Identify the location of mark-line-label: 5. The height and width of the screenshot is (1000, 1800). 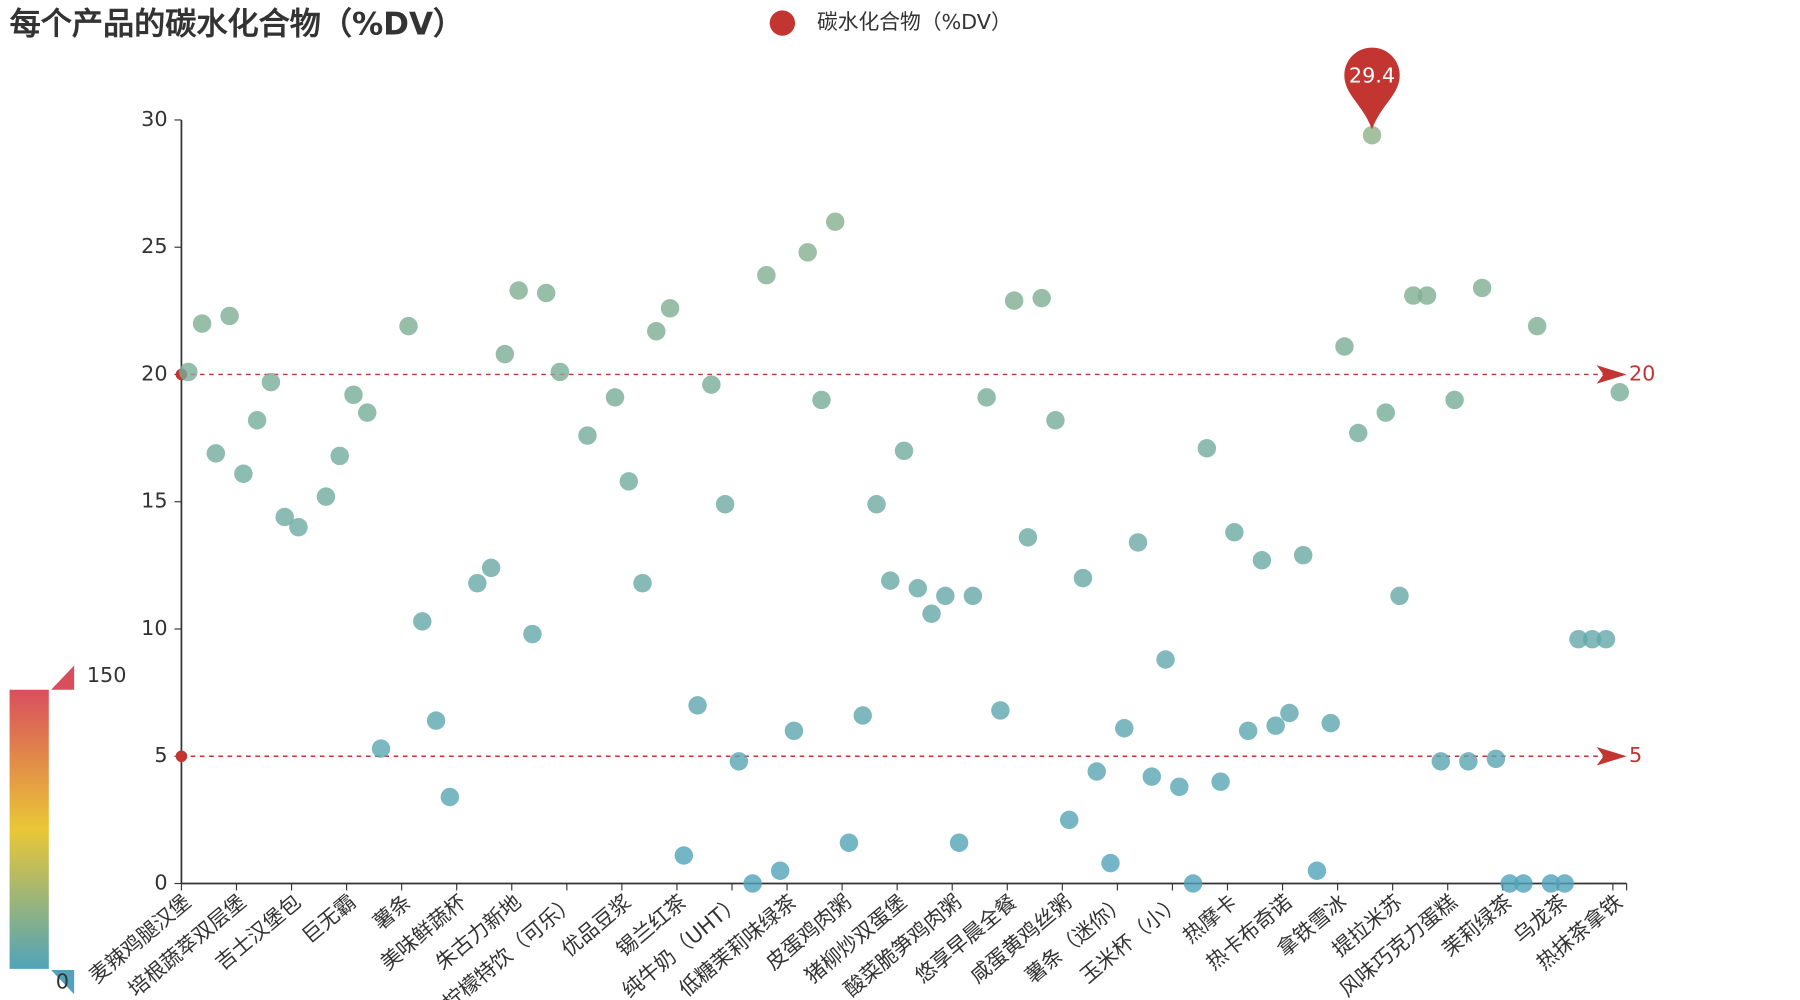
(1635, 755).